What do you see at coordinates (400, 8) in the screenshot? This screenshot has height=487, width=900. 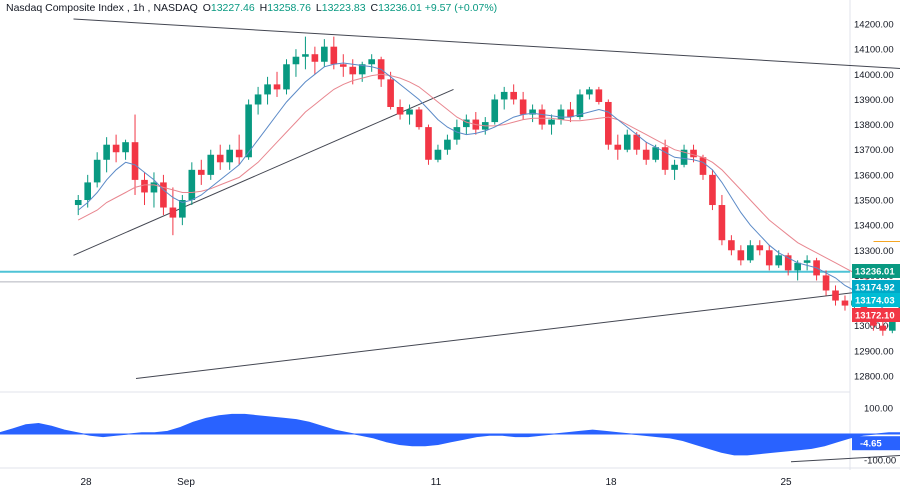 I see `close-value: 13236.01` at bounding box center [400, 8].